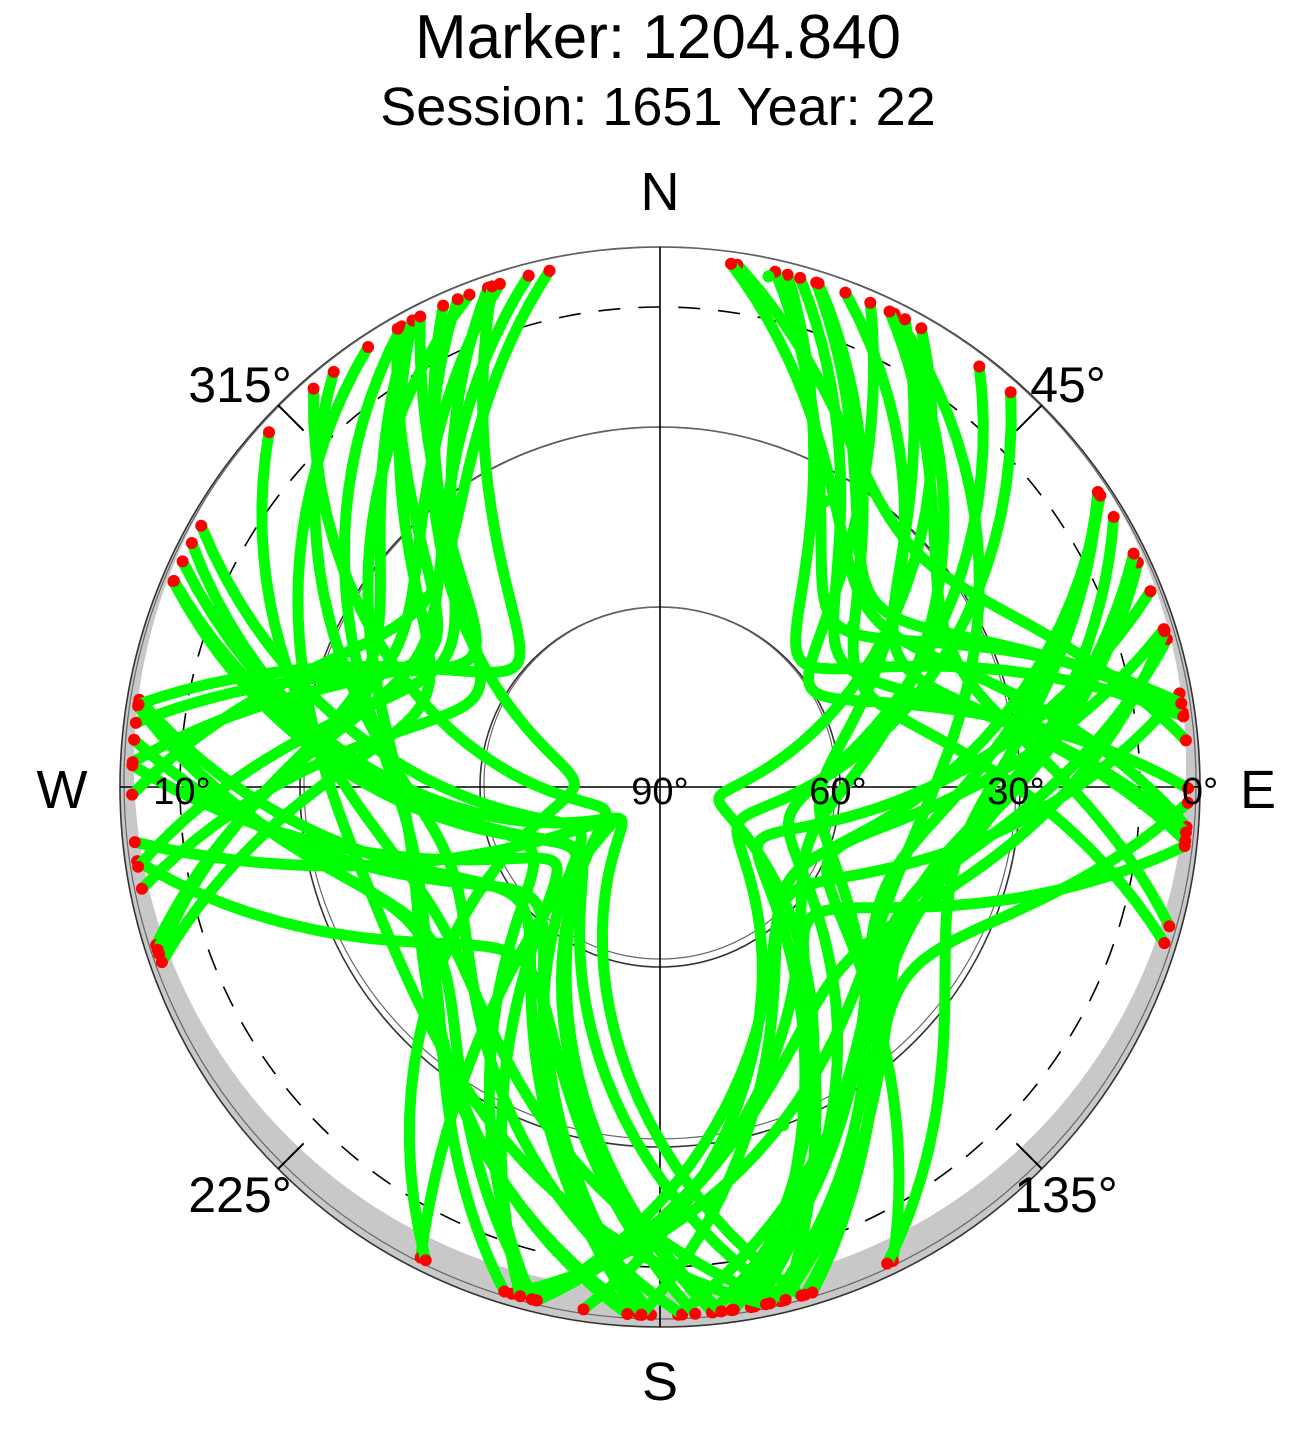 The width and height of the screenshot is (1316, 1444). What do you see at coordinates (1068, 385) in the screenshot?
I see `azimuth-label-45: 45°` at bounding box center [1068, 385].